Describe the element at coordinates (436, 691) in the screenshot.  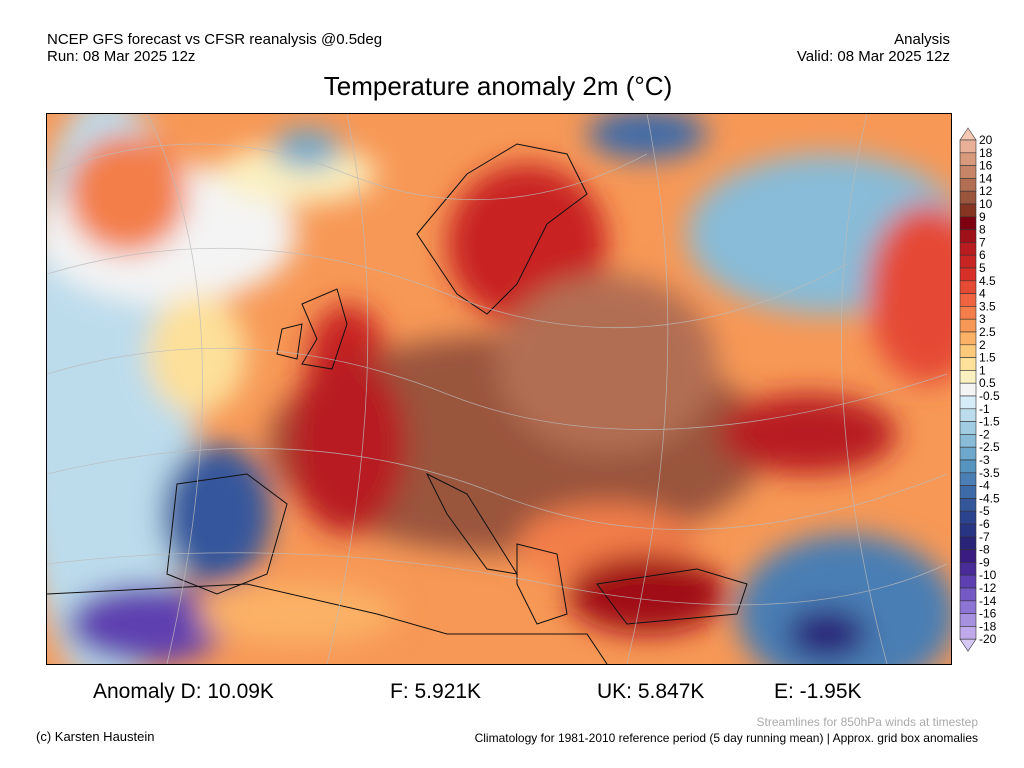
I see `anomaly-france: F: 5.921K` at that location.